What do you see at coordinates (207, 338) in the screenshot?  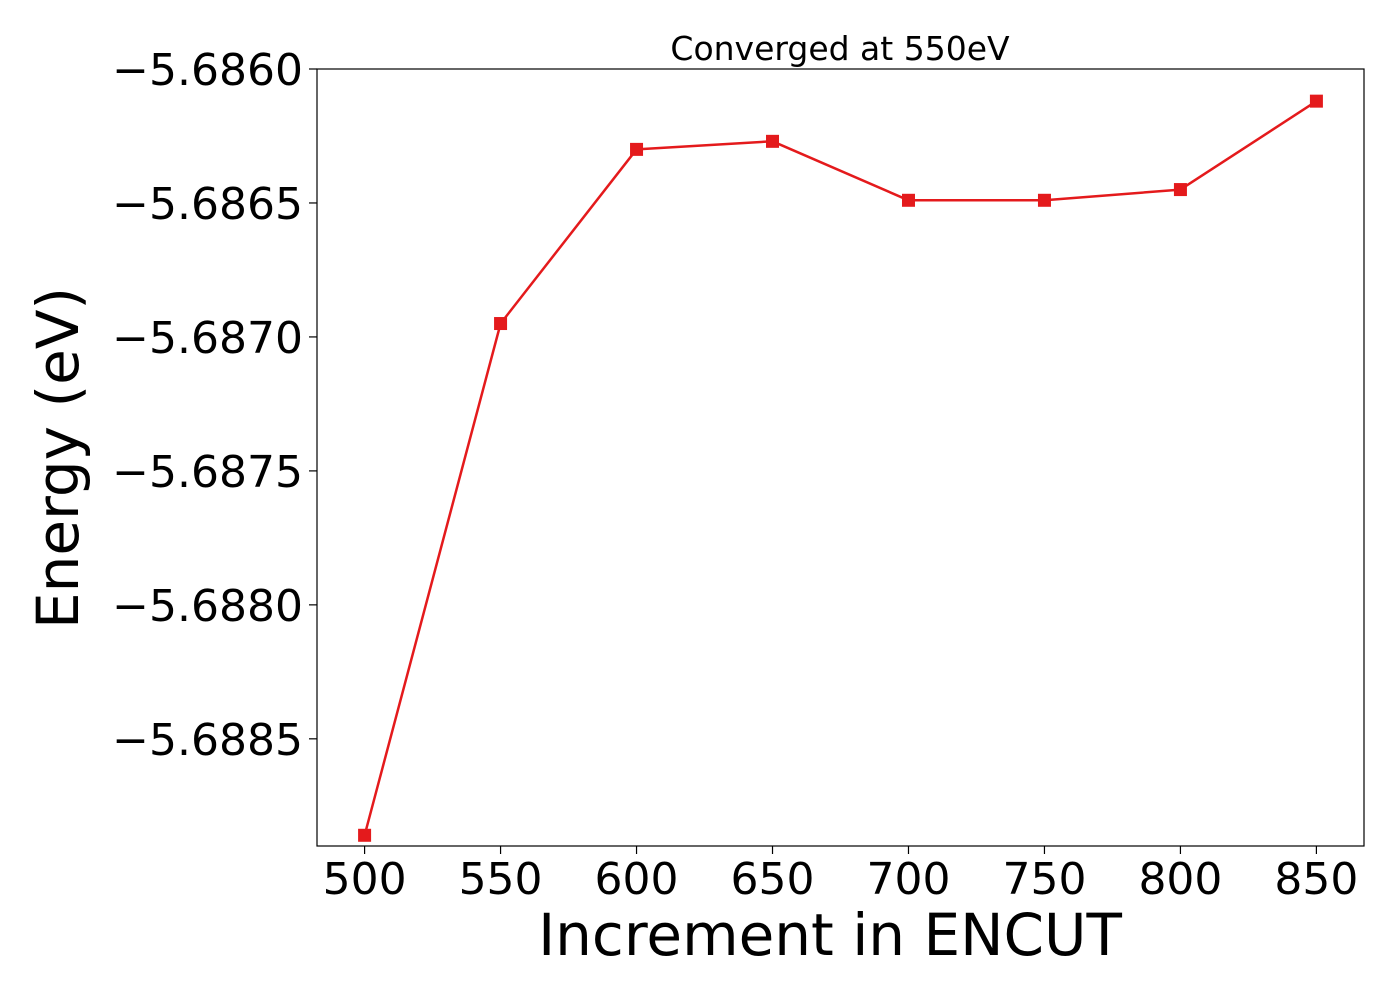 I see `y-tick-label: −5.6870` at bounding box center [207, 338].